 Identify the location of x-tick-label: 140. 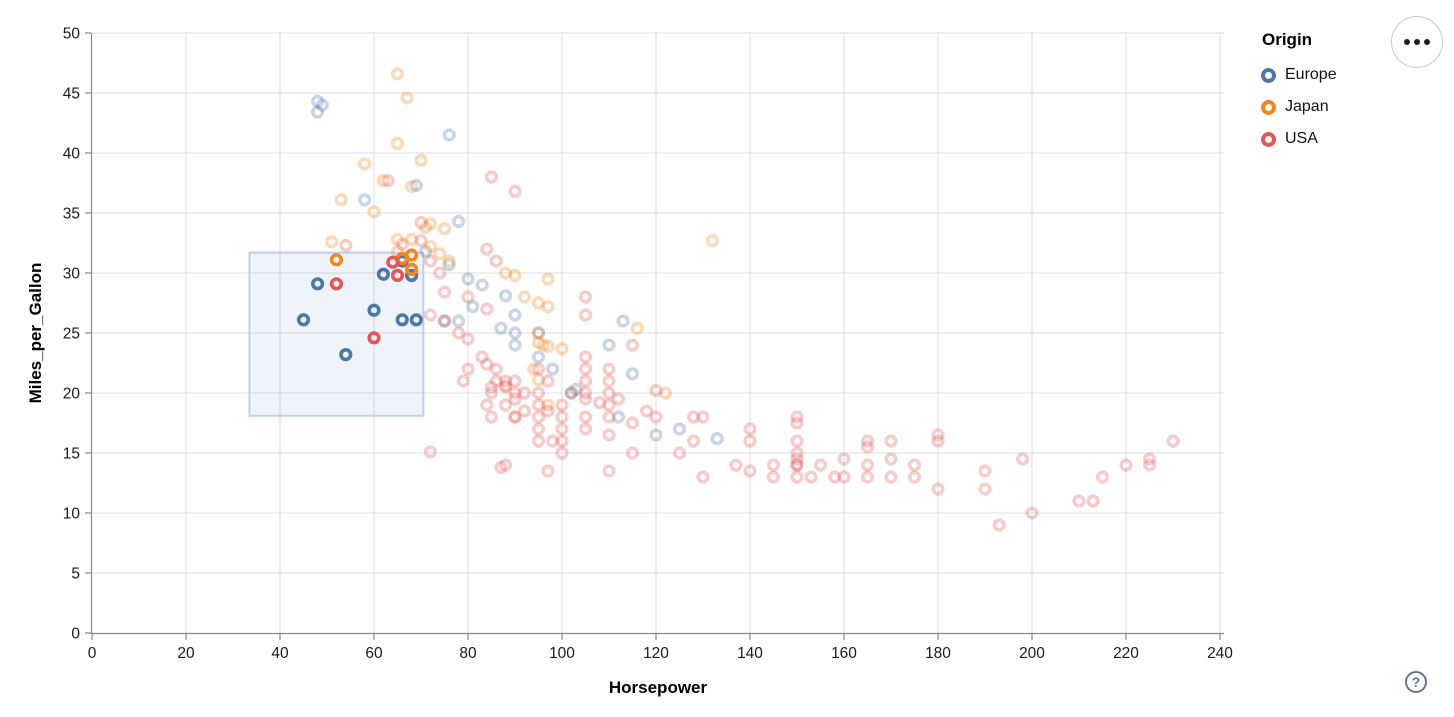
(750, 653).